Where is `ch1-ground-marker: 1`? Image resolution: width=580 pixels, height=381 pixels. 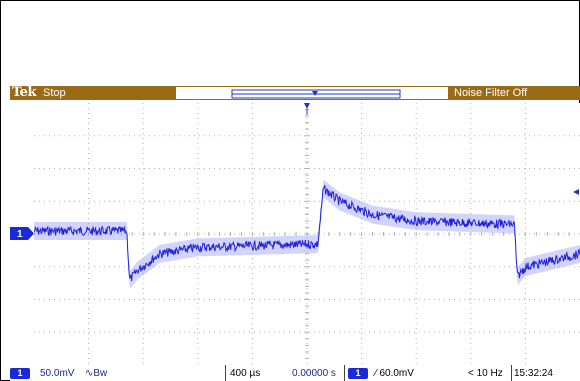 ch1-ground-marker: 1 is located at coordinates (22, 233).